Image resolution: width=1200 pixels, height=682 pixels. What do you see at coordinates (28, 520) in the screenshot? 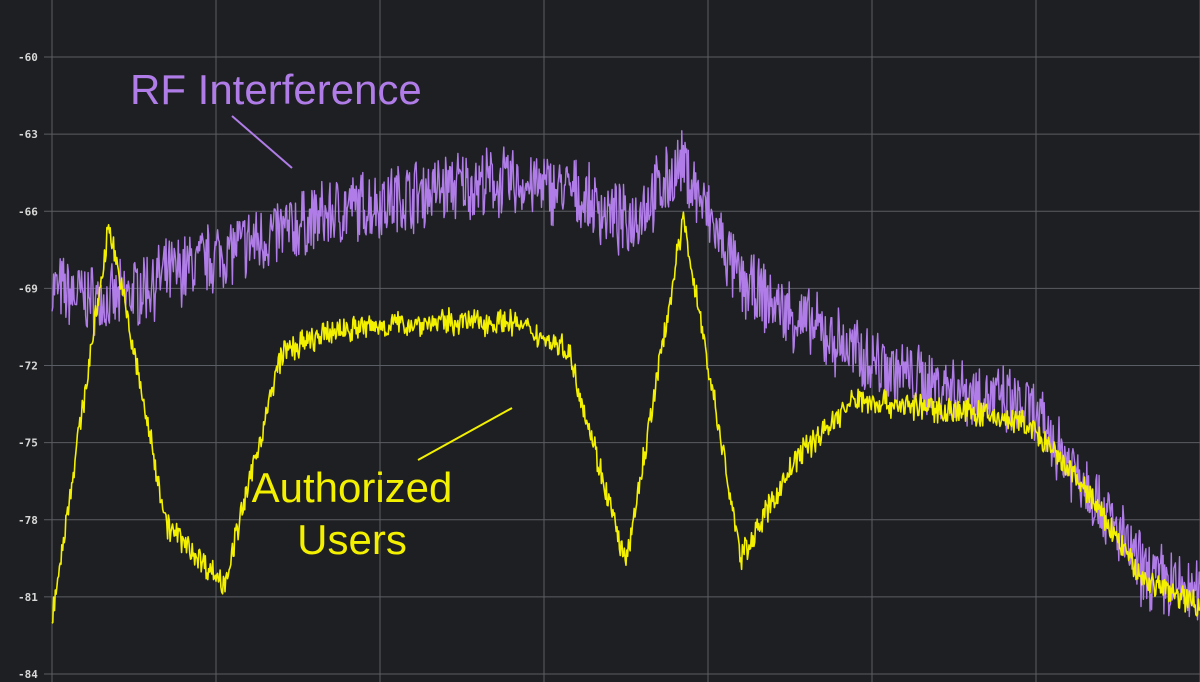
I see `y-tick-label: -78` at bounding box center [28, 520].